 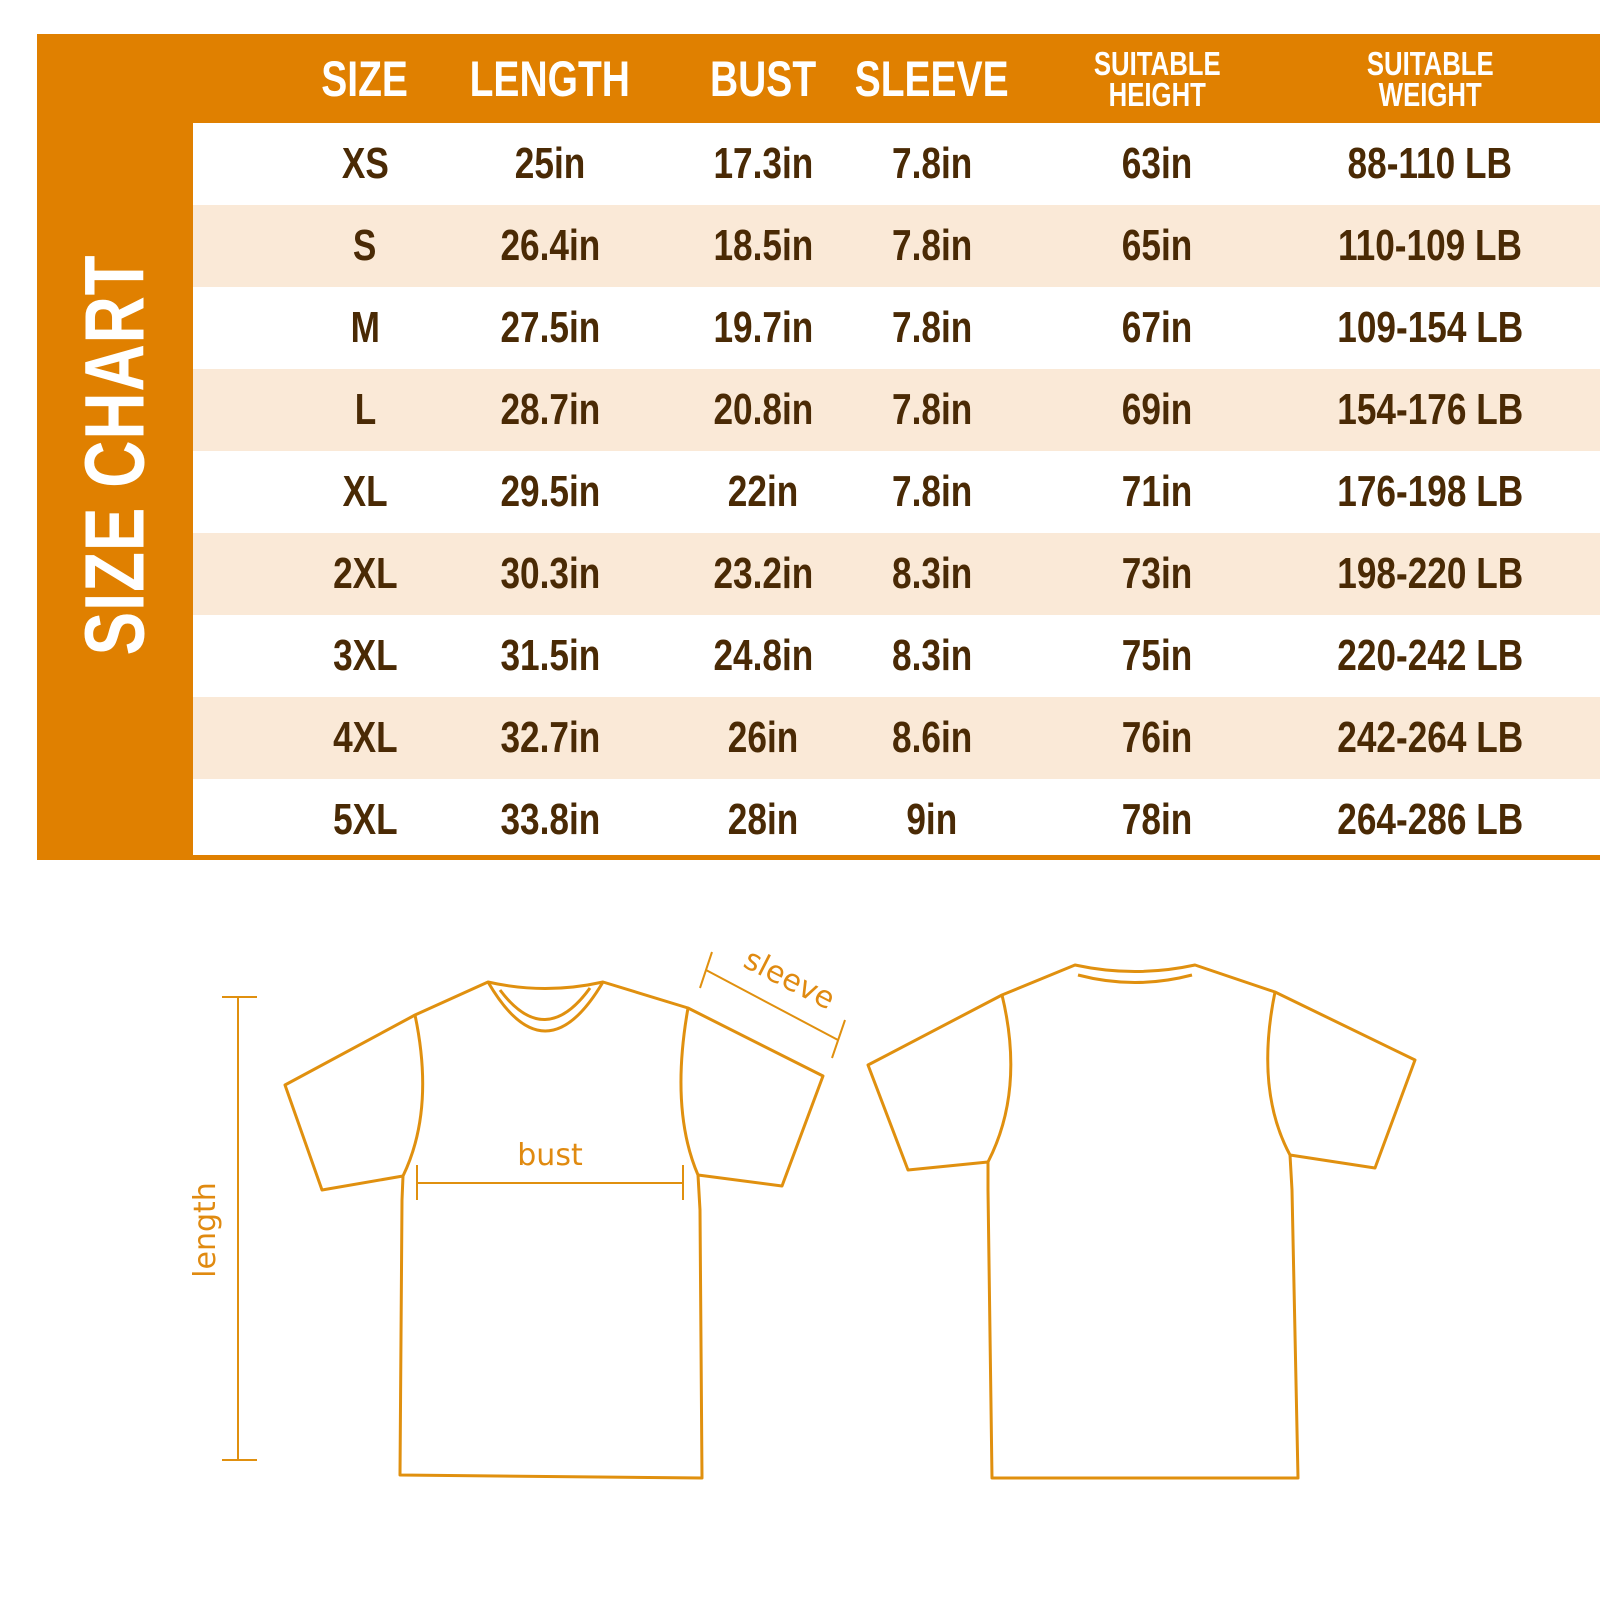 What do you see at coordinates (545, 1007) in the screenshot?
I see `front-collar` at bounding box center [545, 1007].